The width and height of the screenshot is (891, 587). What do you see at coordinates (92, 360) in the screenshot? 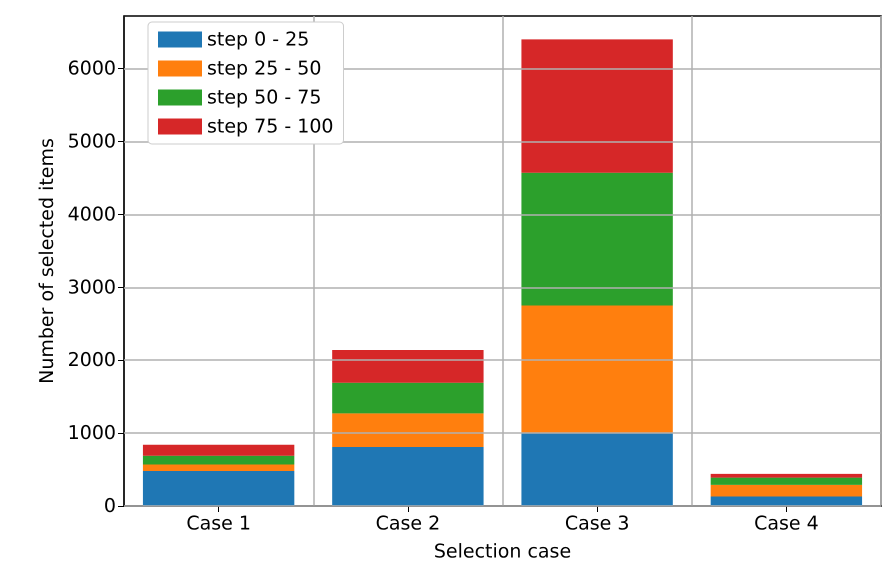
I see `y-tick-label: 2000` at bounding box center [92, 360].